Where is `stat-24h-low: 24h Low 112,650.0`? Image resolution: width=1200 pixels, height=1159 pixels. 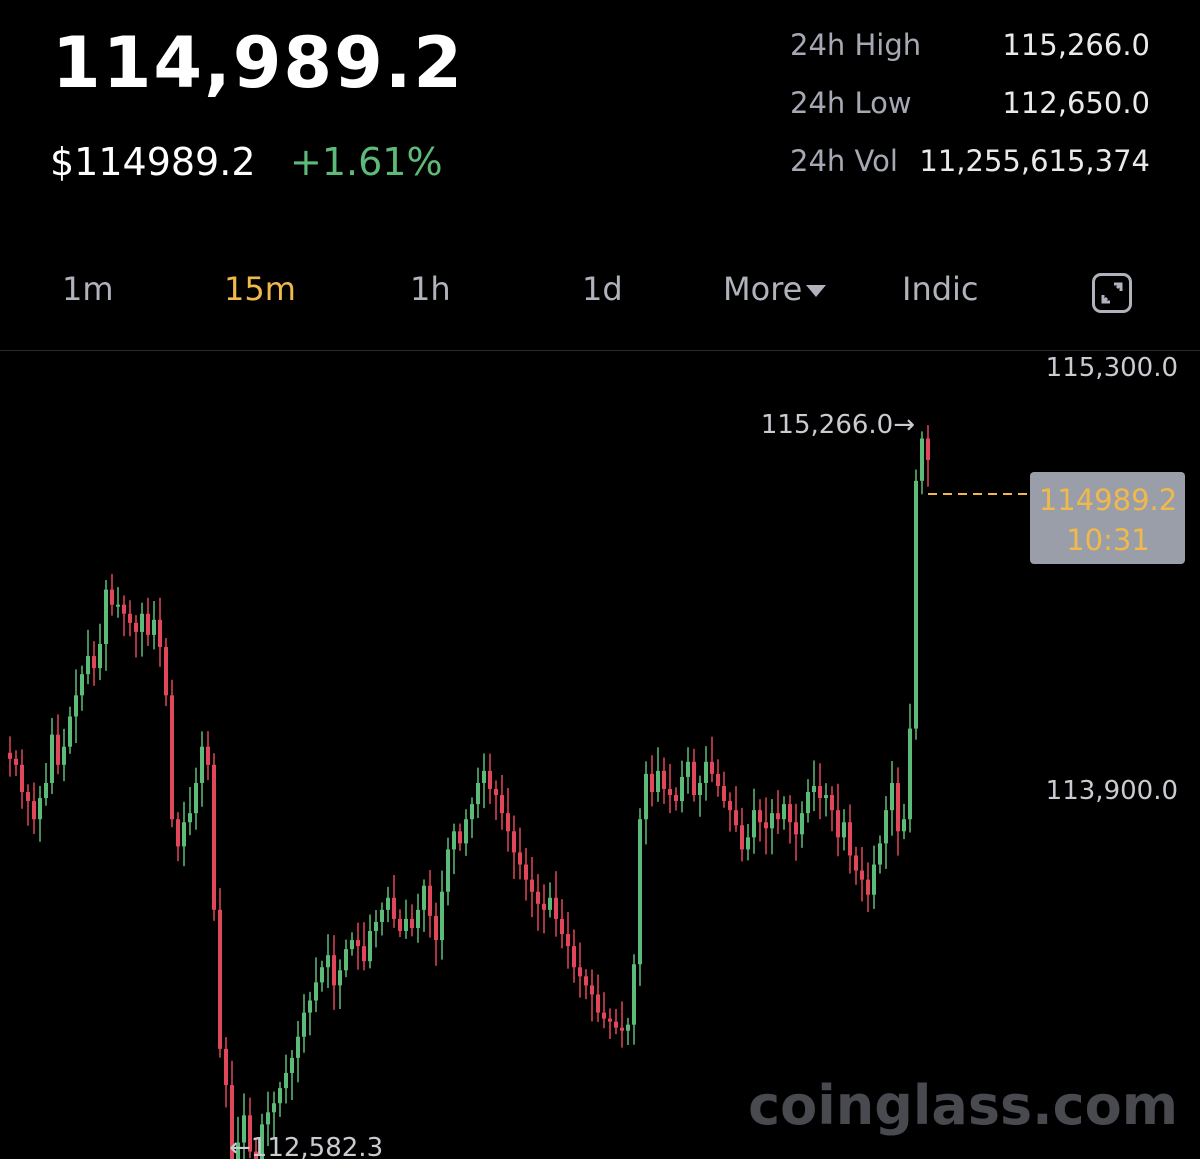 stat-24h-low: 24h Low 112,650.0 is located at coordinates (970, 106).